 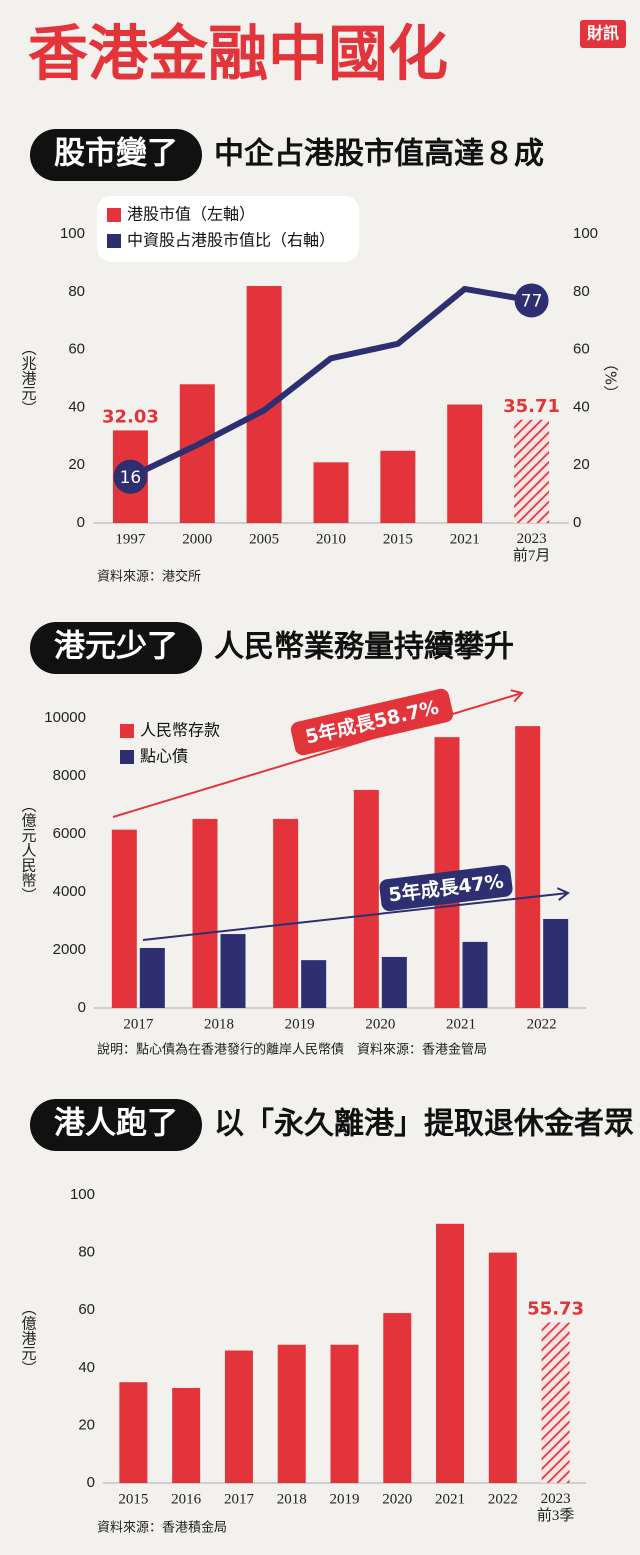 I want to click on y-axis-label: （億港元）, so click(x=29, y=1338).